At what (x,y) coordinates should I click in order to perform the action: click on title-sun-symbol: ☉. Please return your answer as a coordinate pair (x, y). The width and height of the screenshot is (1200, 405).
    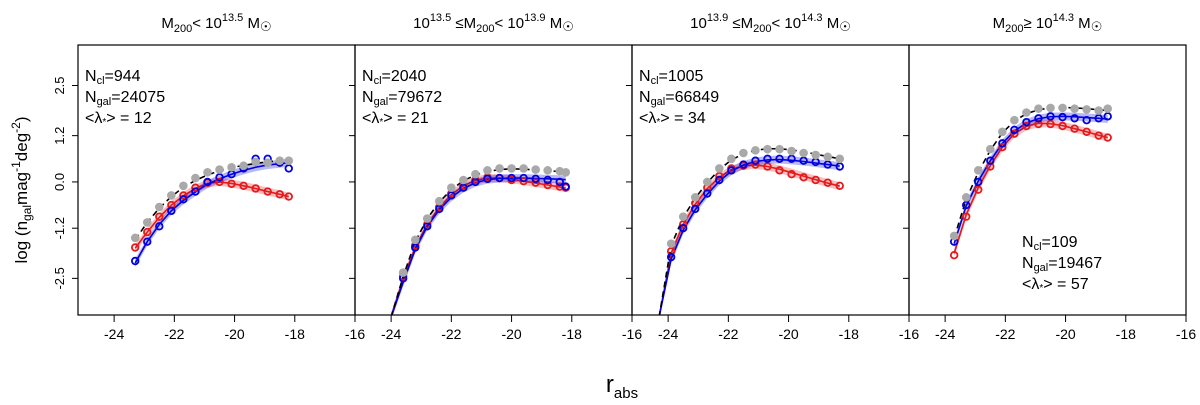
    Looking at the image, I should click on (568, 26).